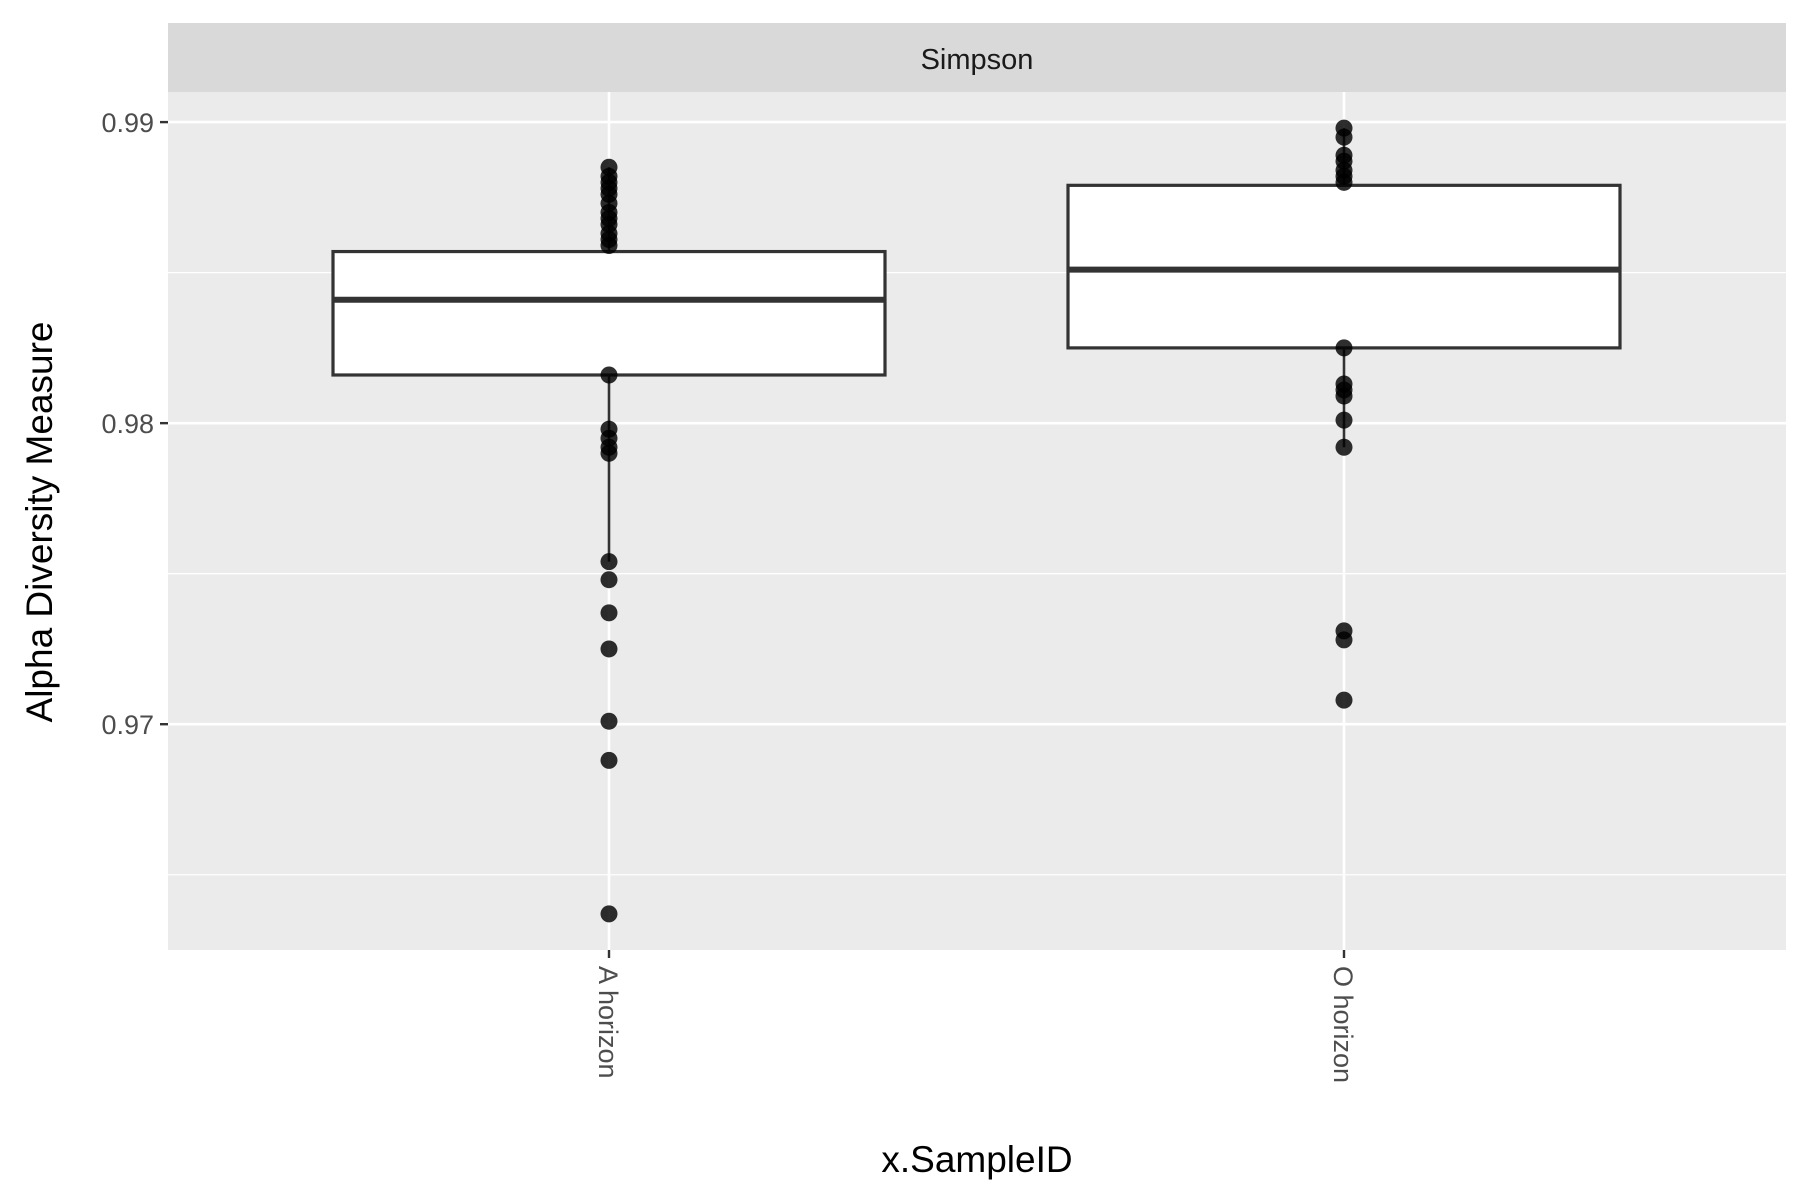 Image resolution: width=1800 pixels, height=1200 pixels. What do you see at coordinates (127, 424) in the screenshot?
I see `y-tick-label: 0.98` at bounding box center [127, 424].